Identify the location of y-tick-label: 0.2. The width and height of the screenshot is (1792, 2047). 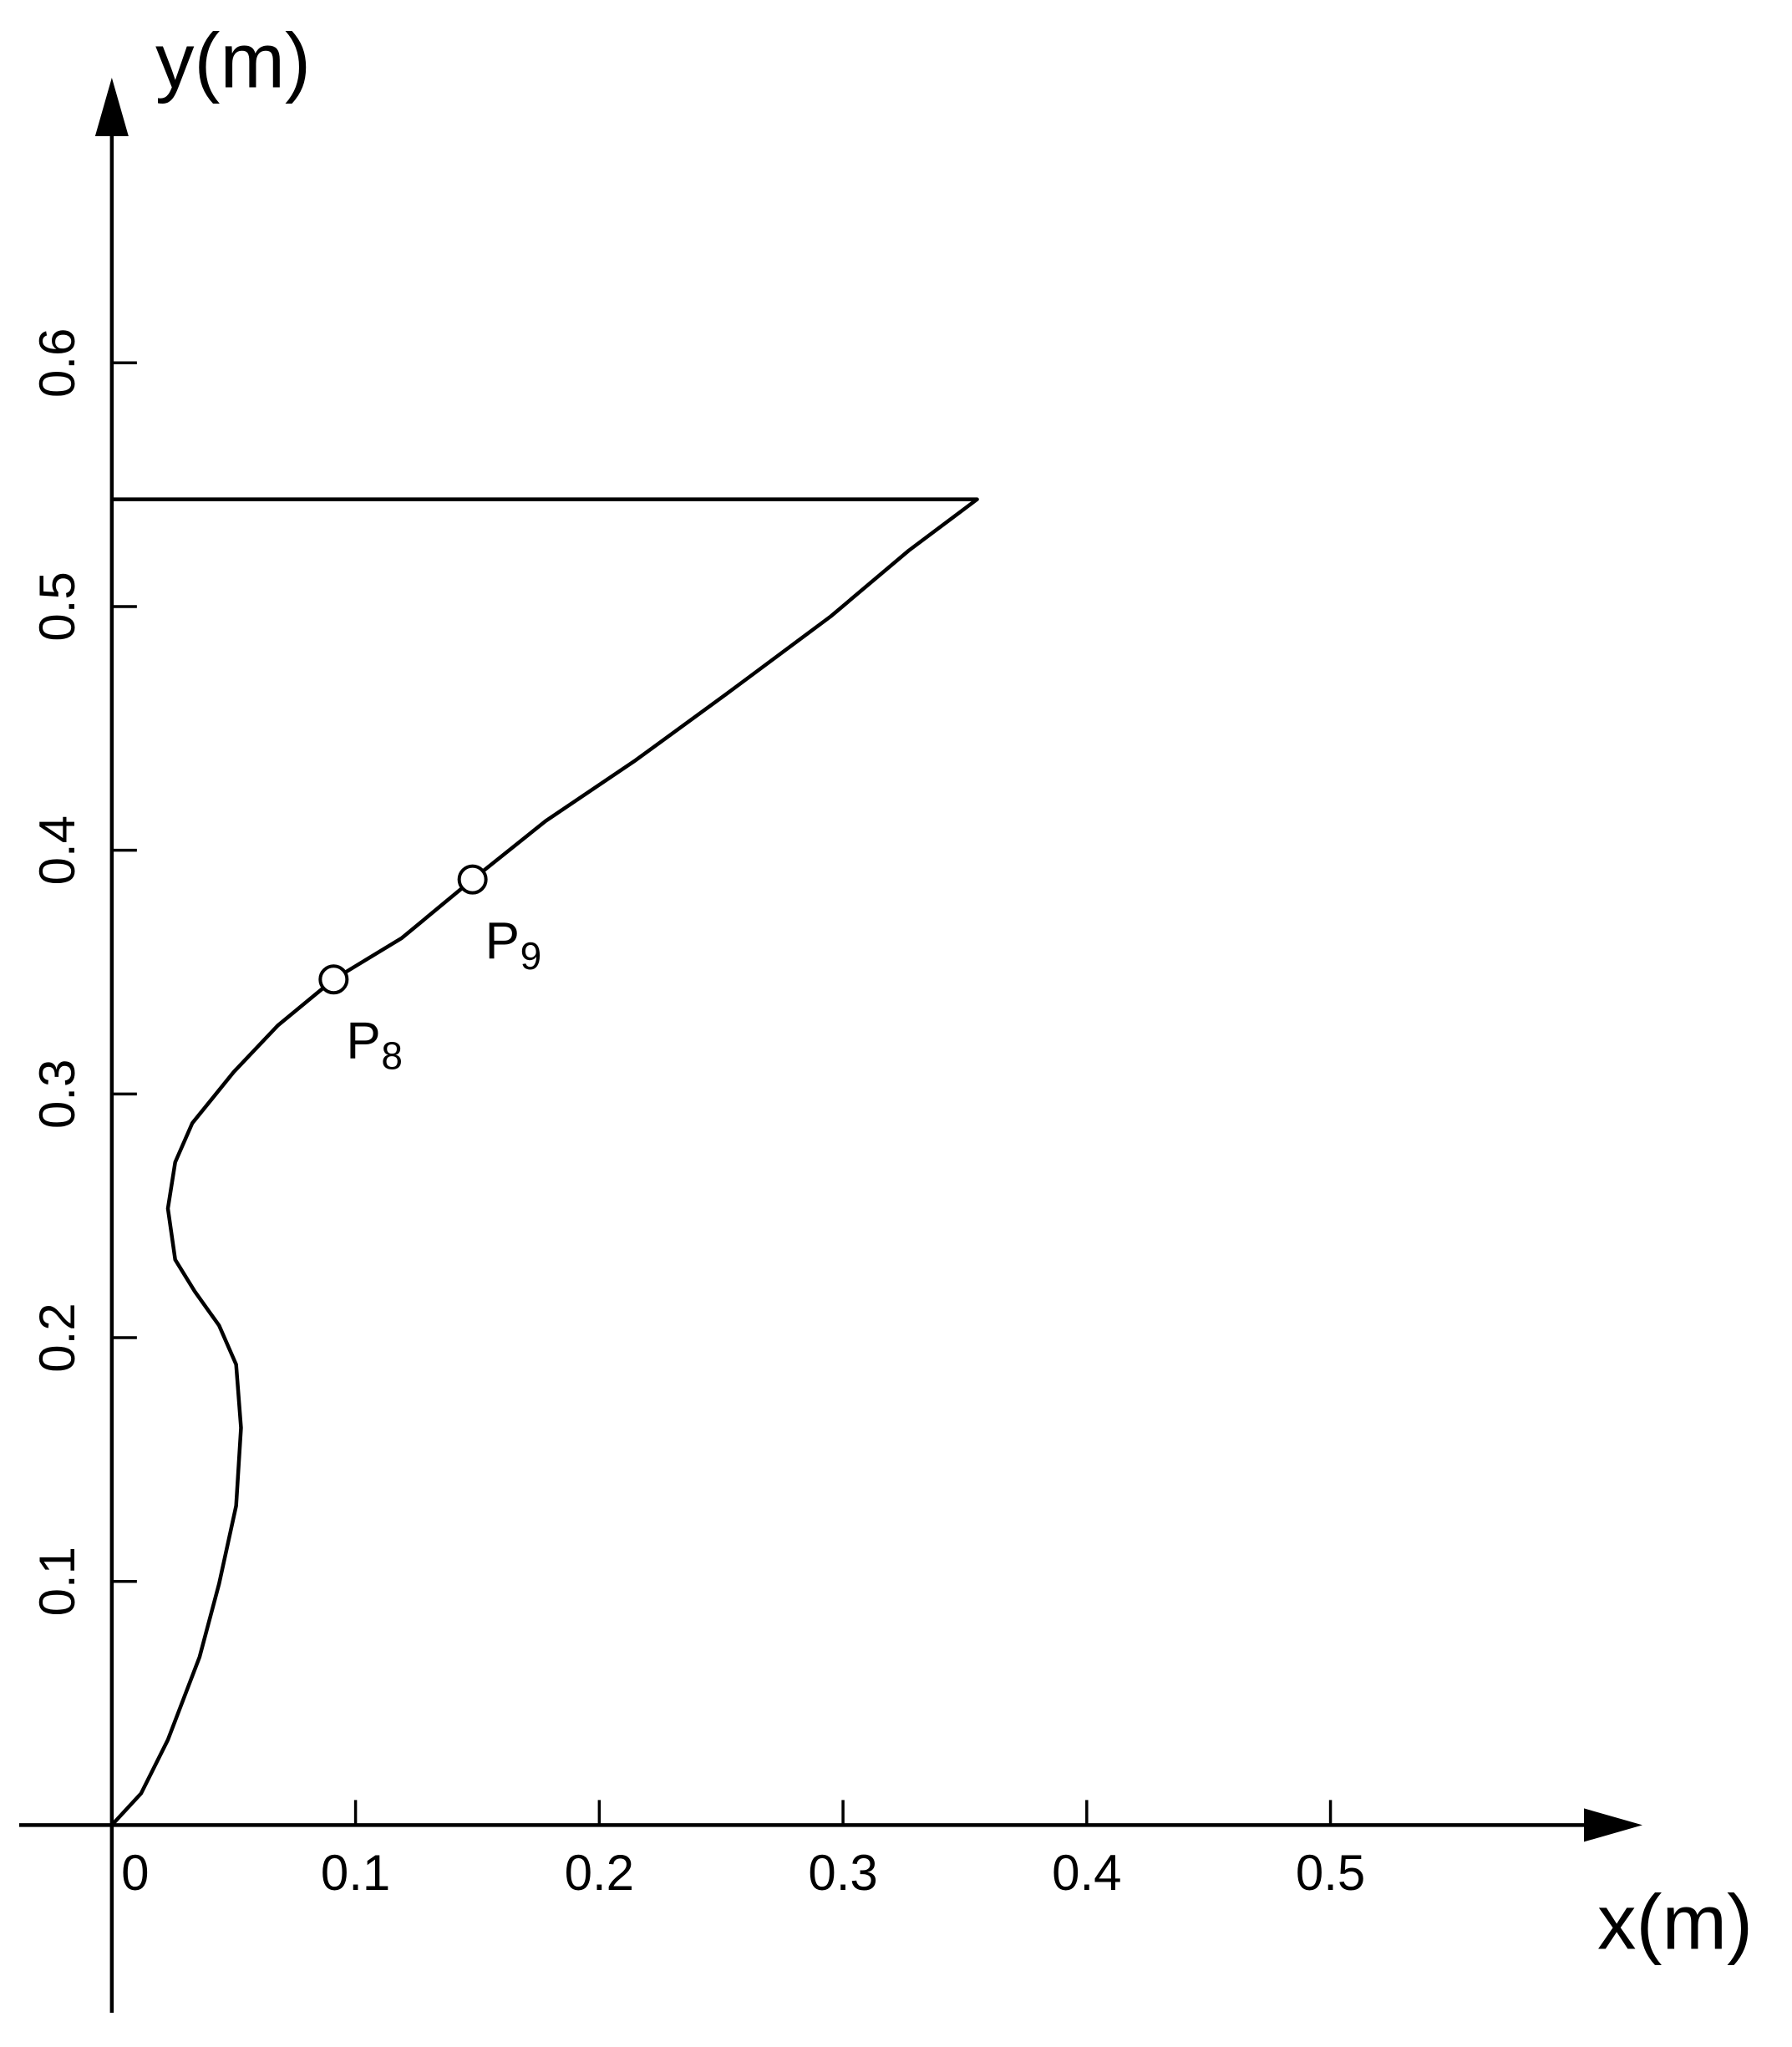
(57, 1337).